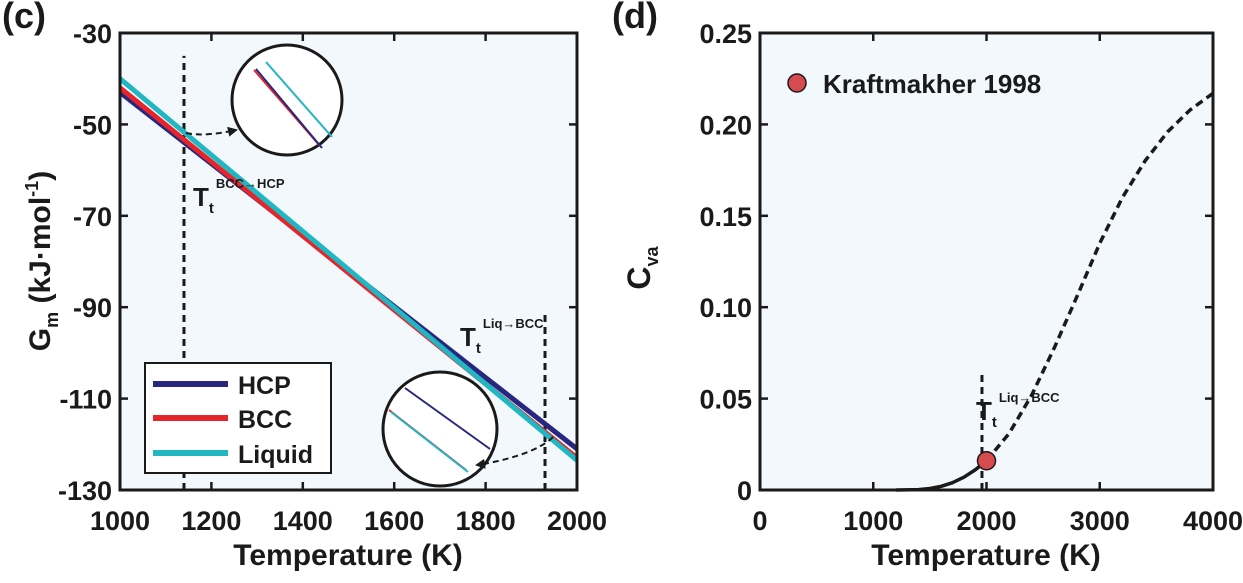  Describe the element at coordinates (211, 521) in the screenshot. I see `x-tick-label: 1200` at that location.